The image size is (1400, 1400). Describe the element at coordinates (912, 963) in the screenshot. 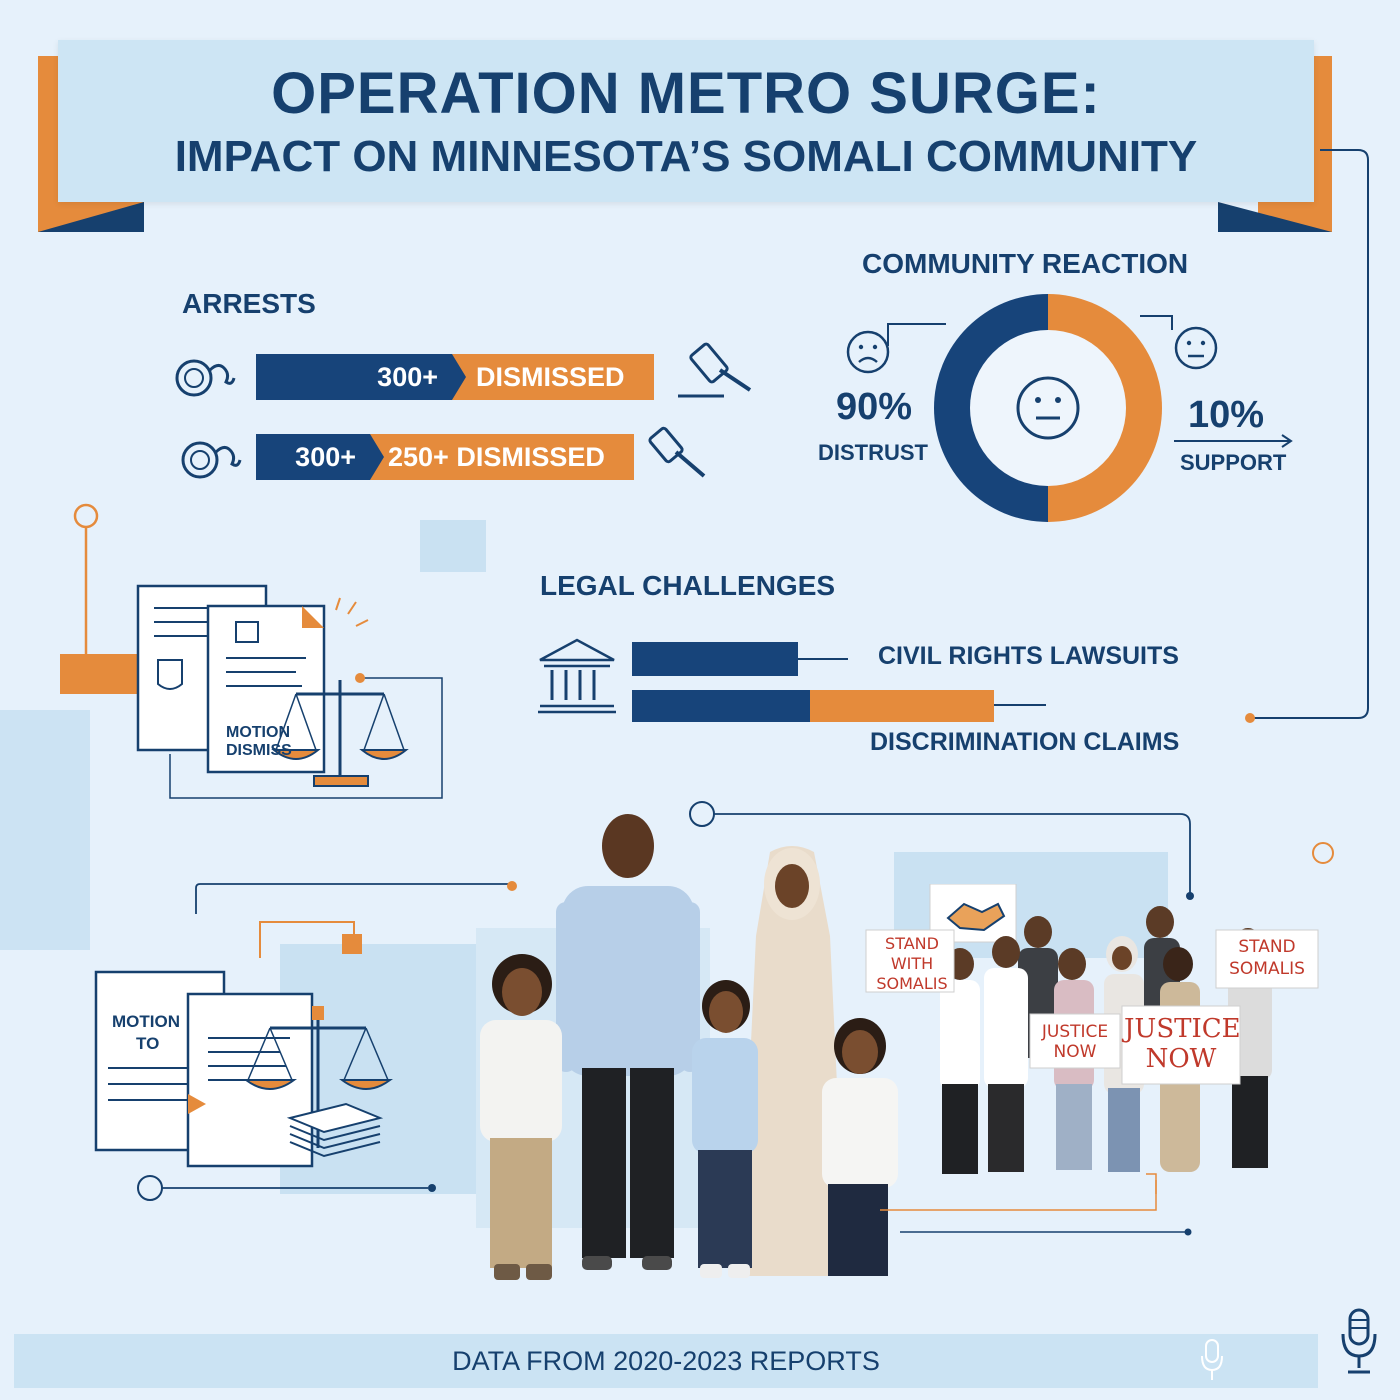

I see `sign-1-text: STAND WITH SOMALIS` at that location.